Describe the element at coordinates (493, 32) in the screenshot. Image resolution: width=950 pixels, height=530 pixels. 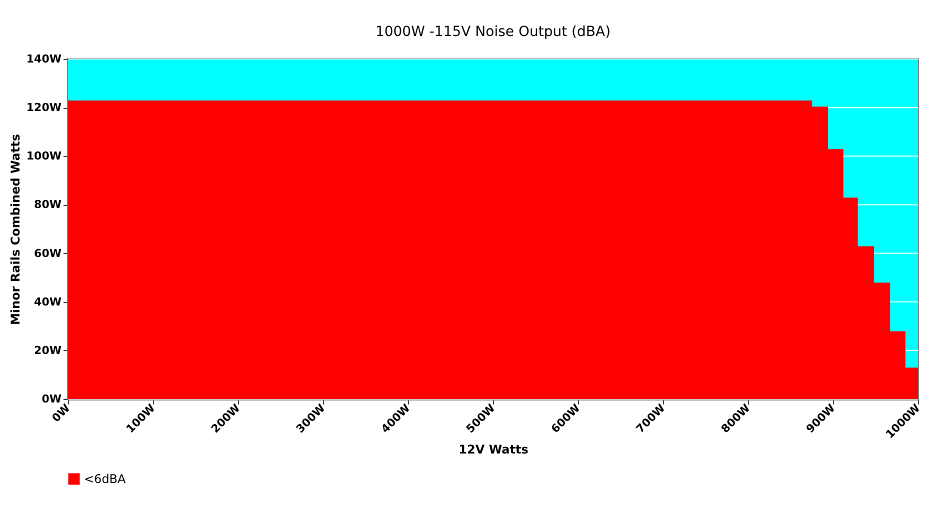
I see `chart-title: 1000W -115V Noise Output (dBA)` at that location.